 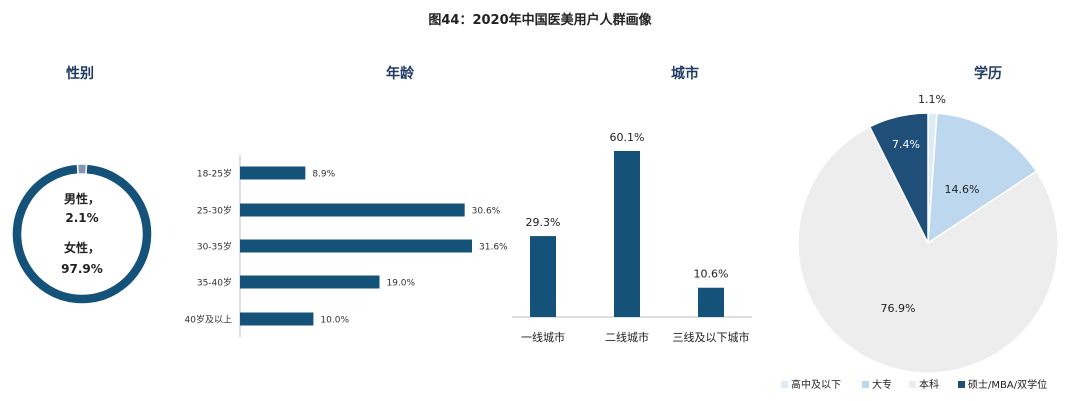 I want to click on donut-slice-male, so click(x=82, y=169).